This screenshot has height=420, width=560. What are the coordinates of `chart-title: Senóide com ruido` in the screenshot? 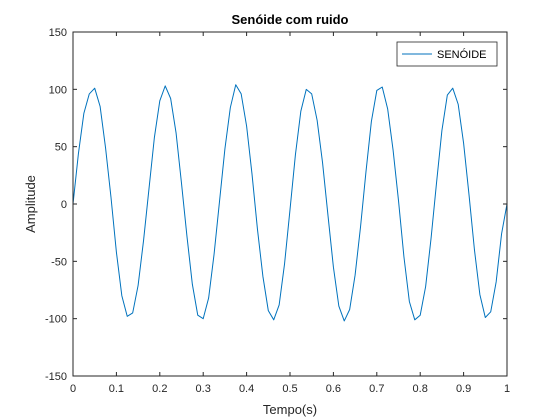 It's located at (289, 19).